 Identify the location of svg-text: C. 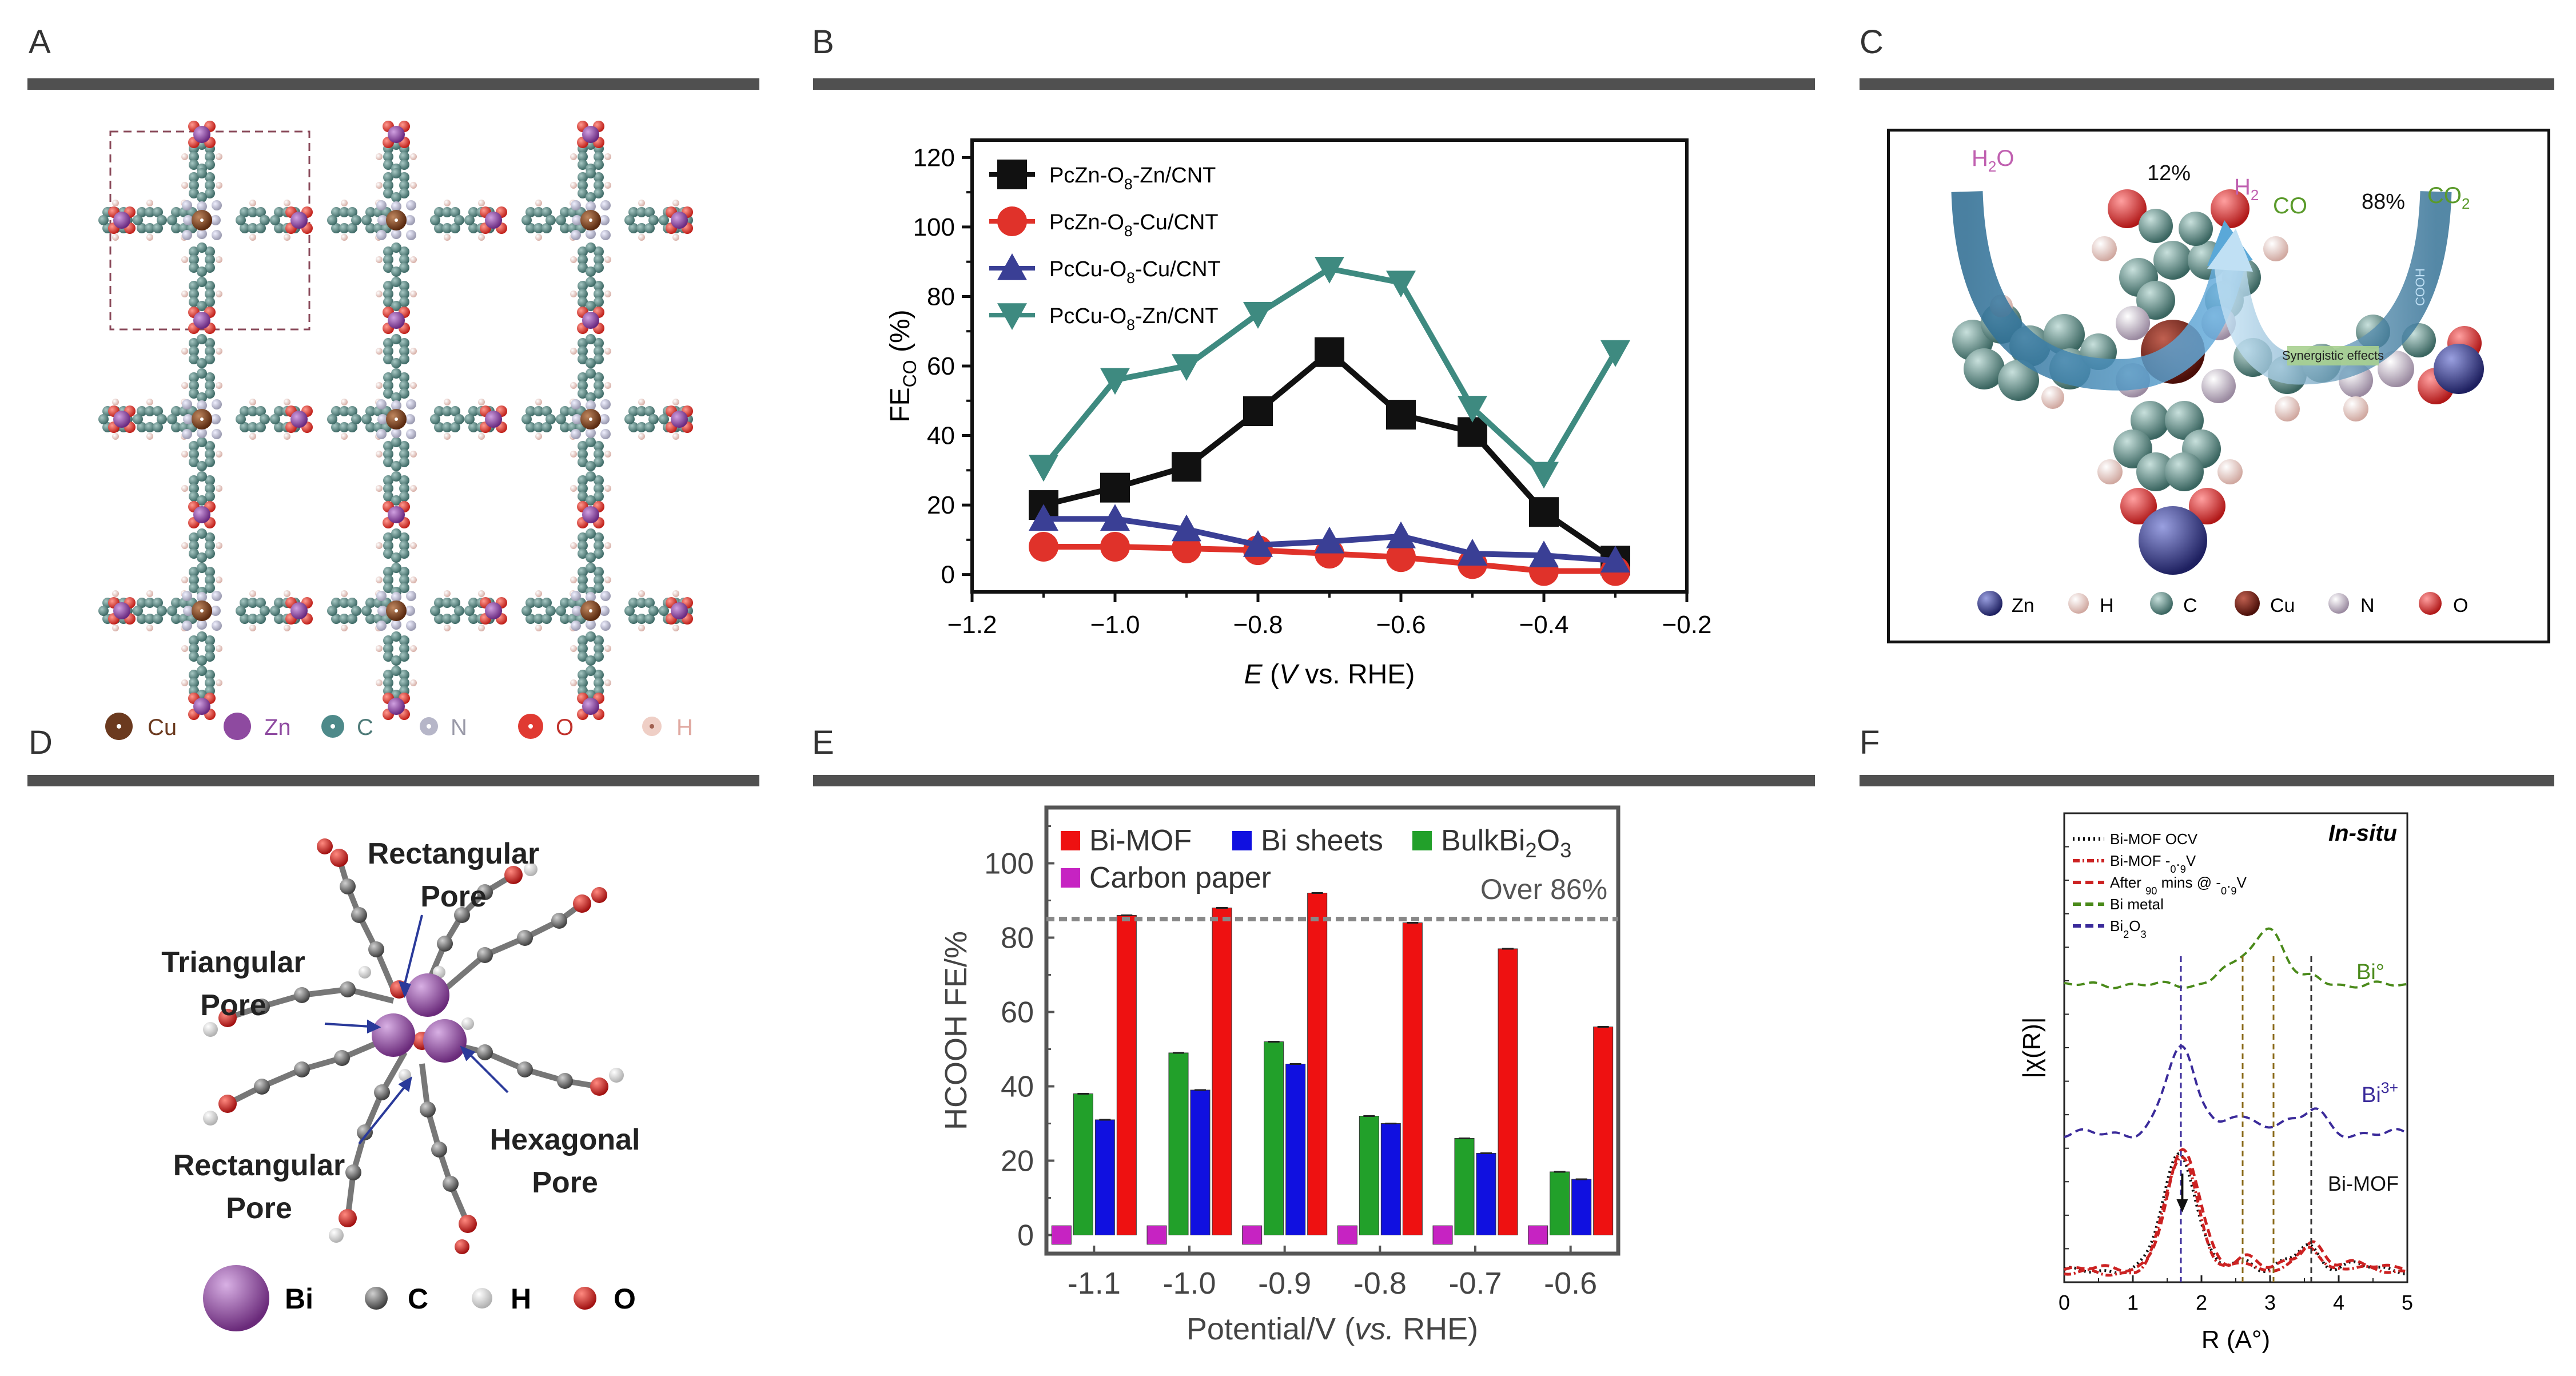
(2190, 606).